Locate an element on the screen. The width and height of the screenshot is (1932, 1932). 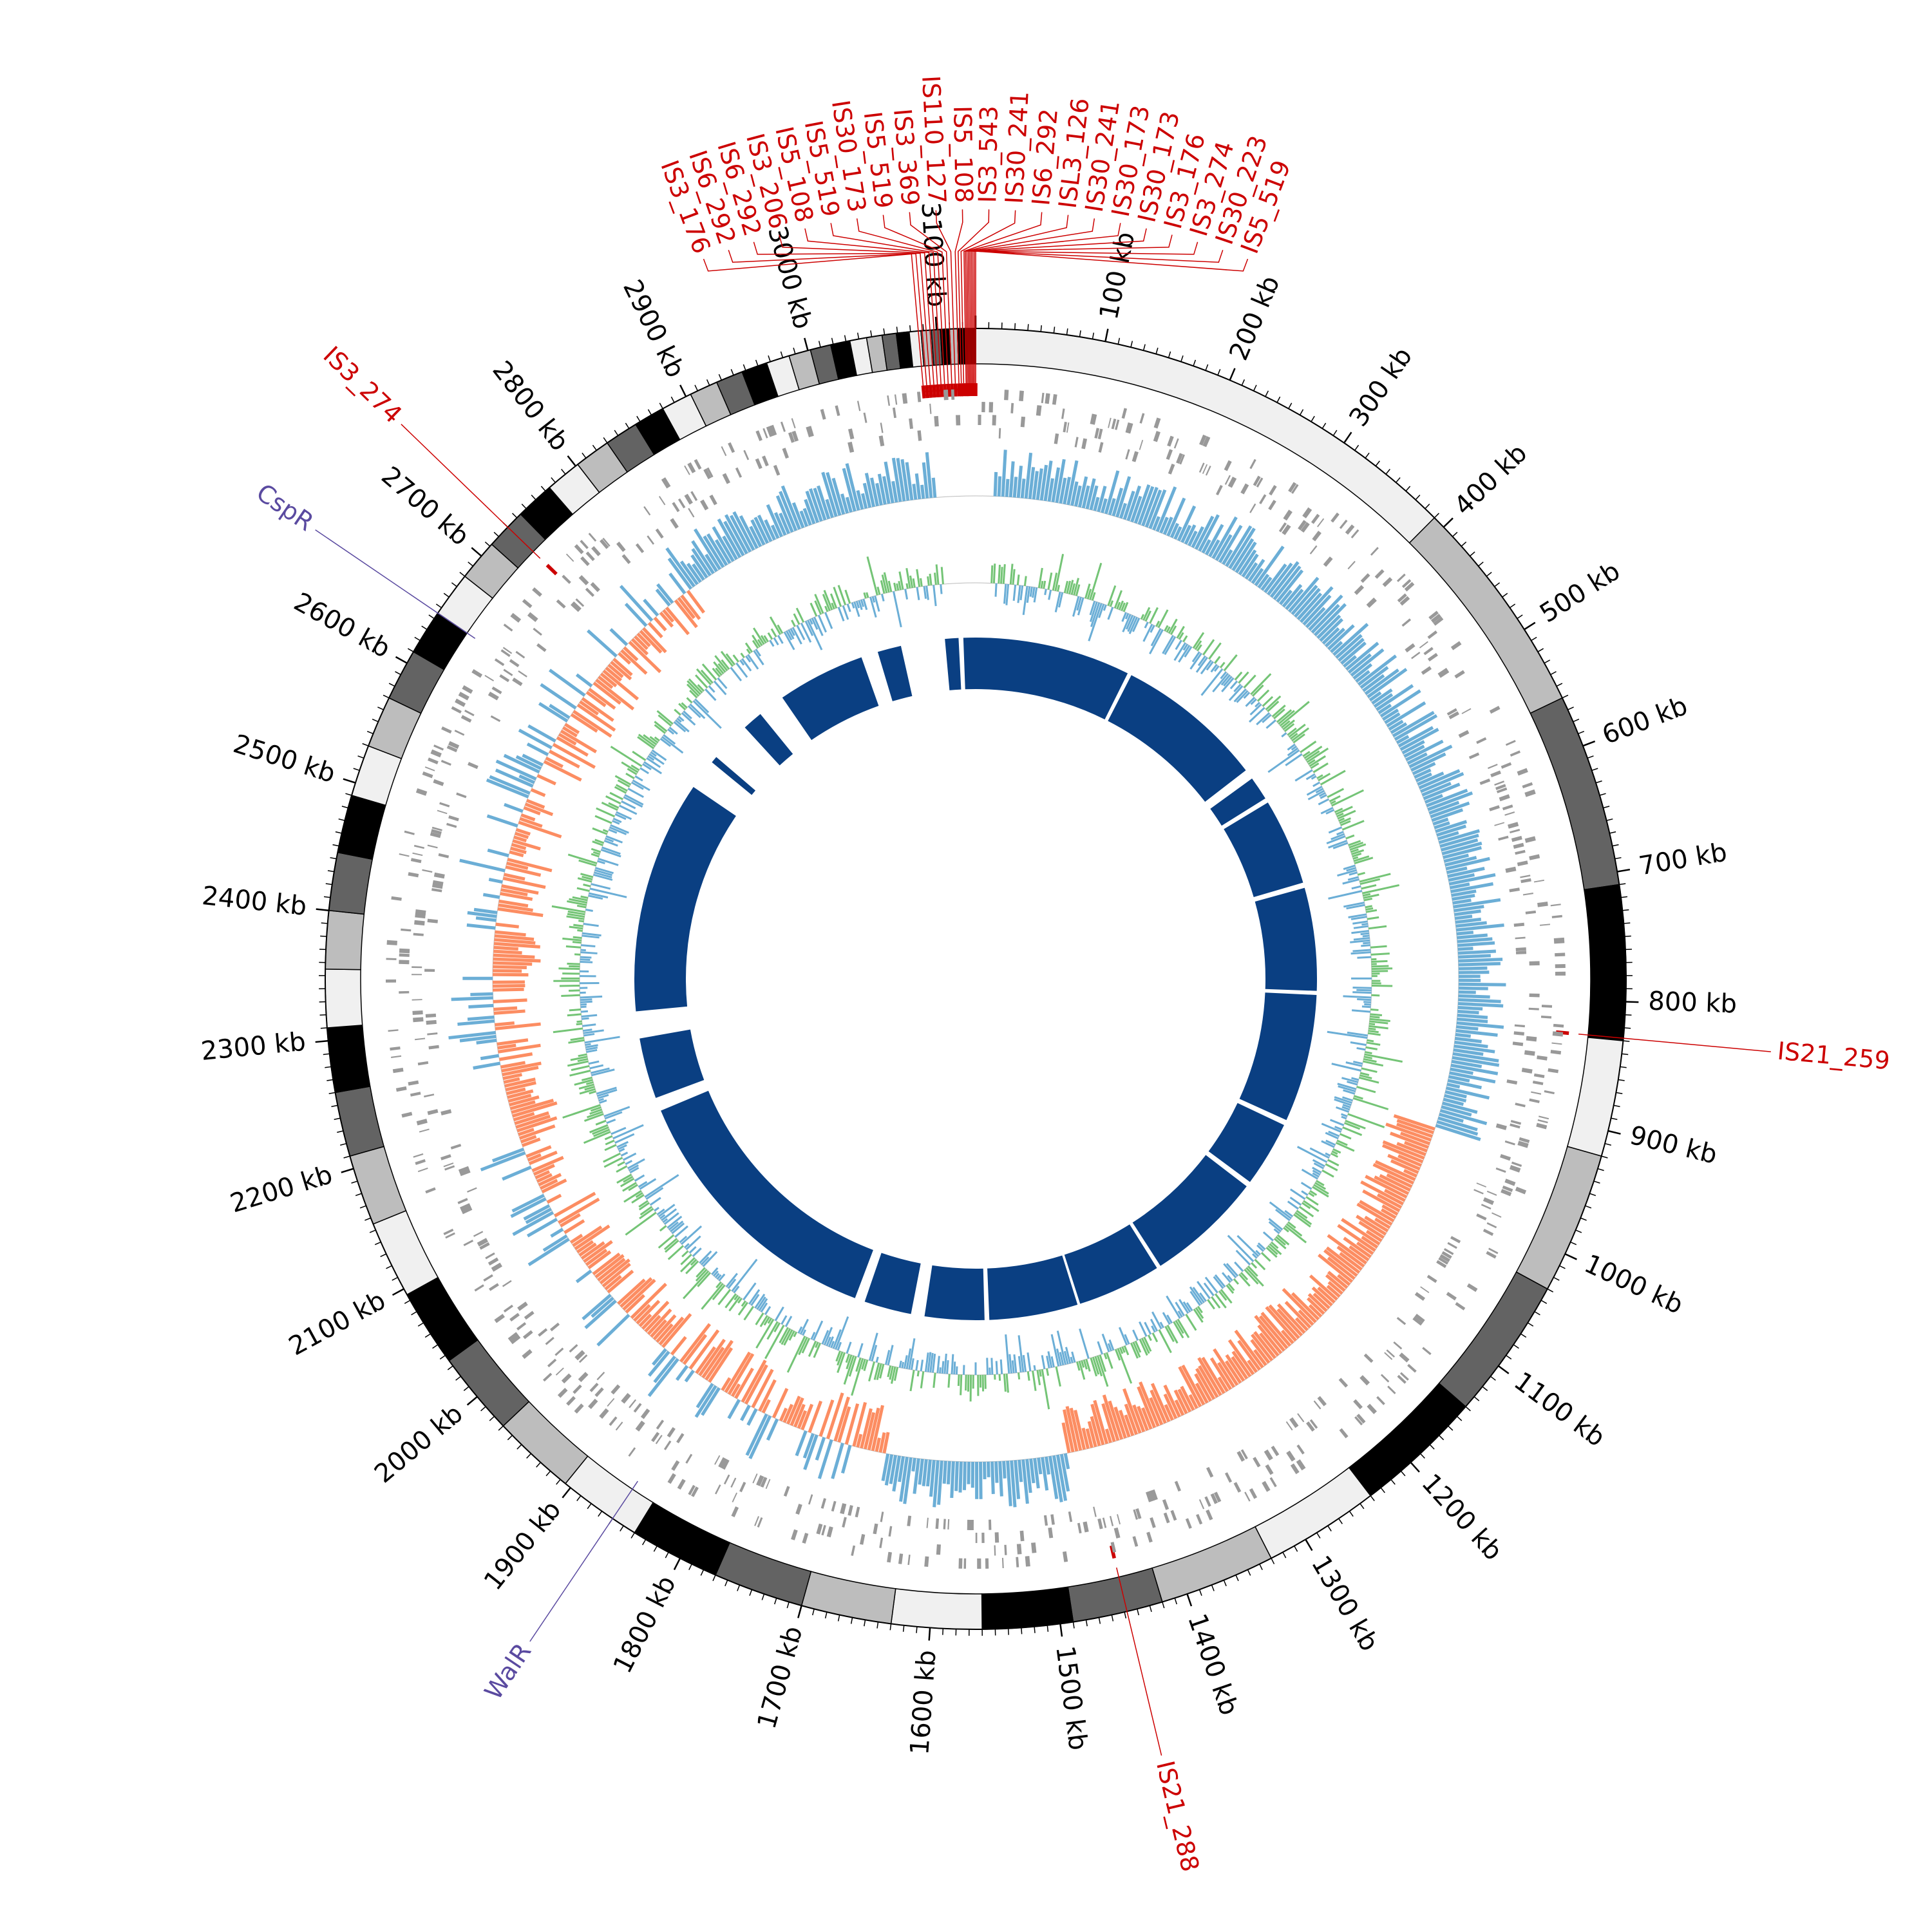
tick-label: 1100 kb is located at coordinates (1559, 1410).